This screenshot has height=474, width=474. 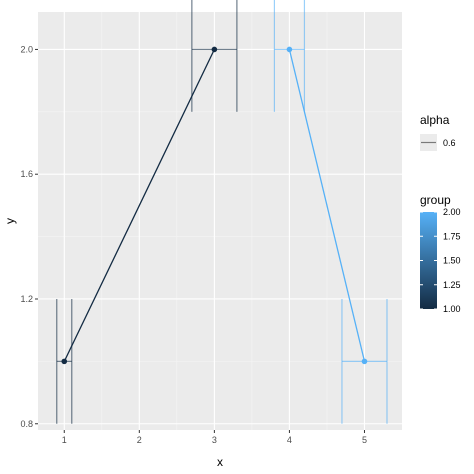 I want to click on x-tick-label: 2, so click(x=139, y=440).